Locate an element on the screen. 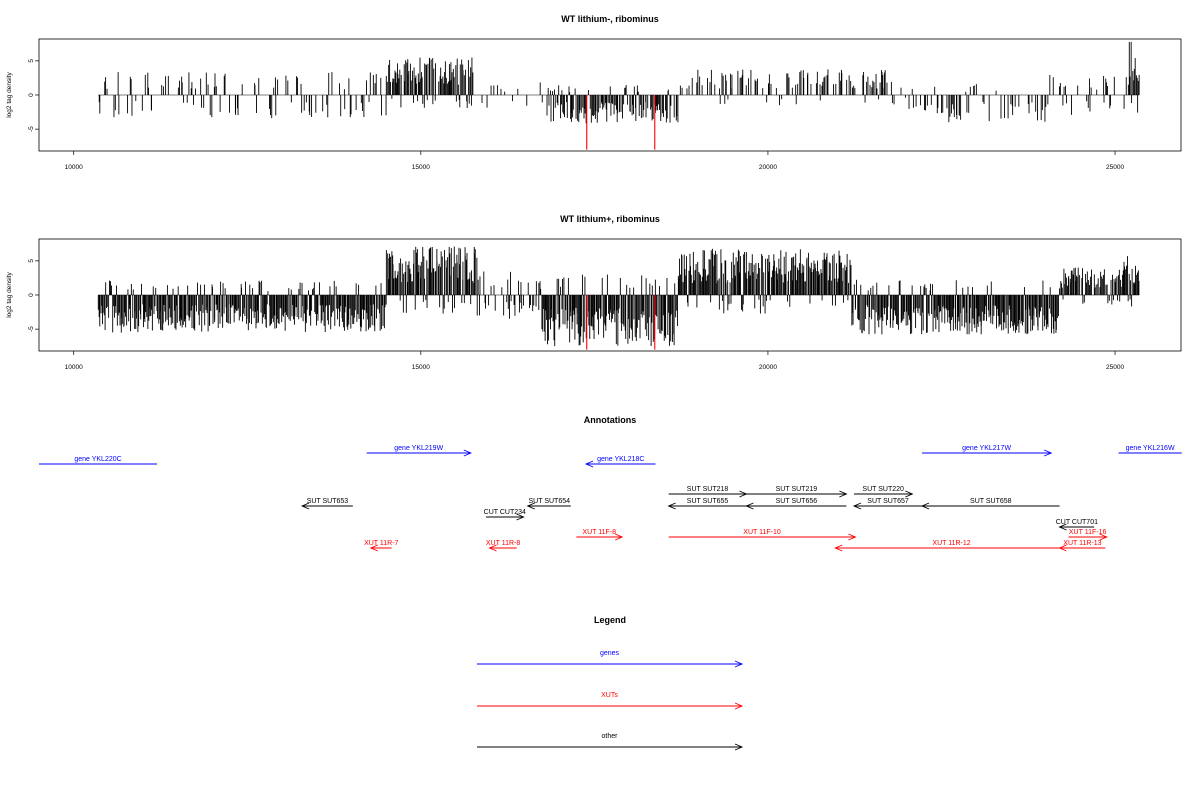 The height and width of the screenshot is (800, 1200). legend-items: genes XUTs other is located at coordinates (610, 700).